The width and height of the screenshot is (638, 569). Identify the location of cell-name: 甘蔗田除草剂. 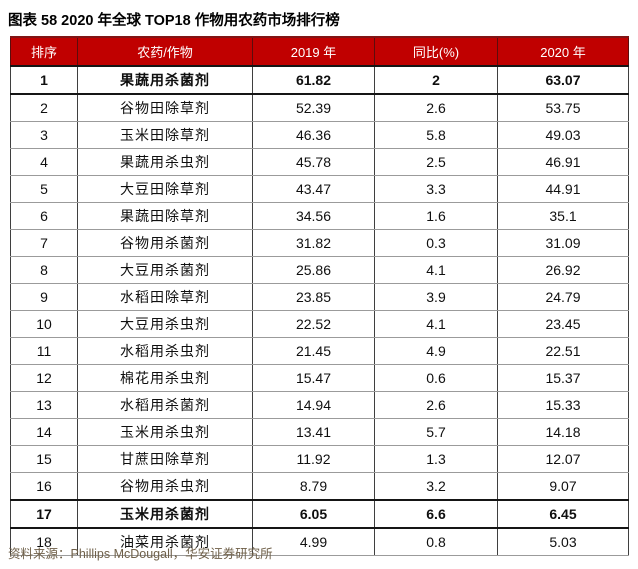
(165, 459).